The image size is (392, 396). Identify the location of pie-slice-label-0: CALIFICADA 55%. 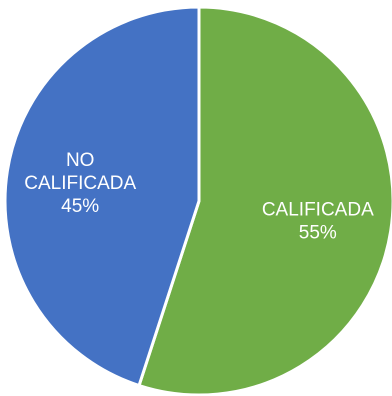
(318, 221).